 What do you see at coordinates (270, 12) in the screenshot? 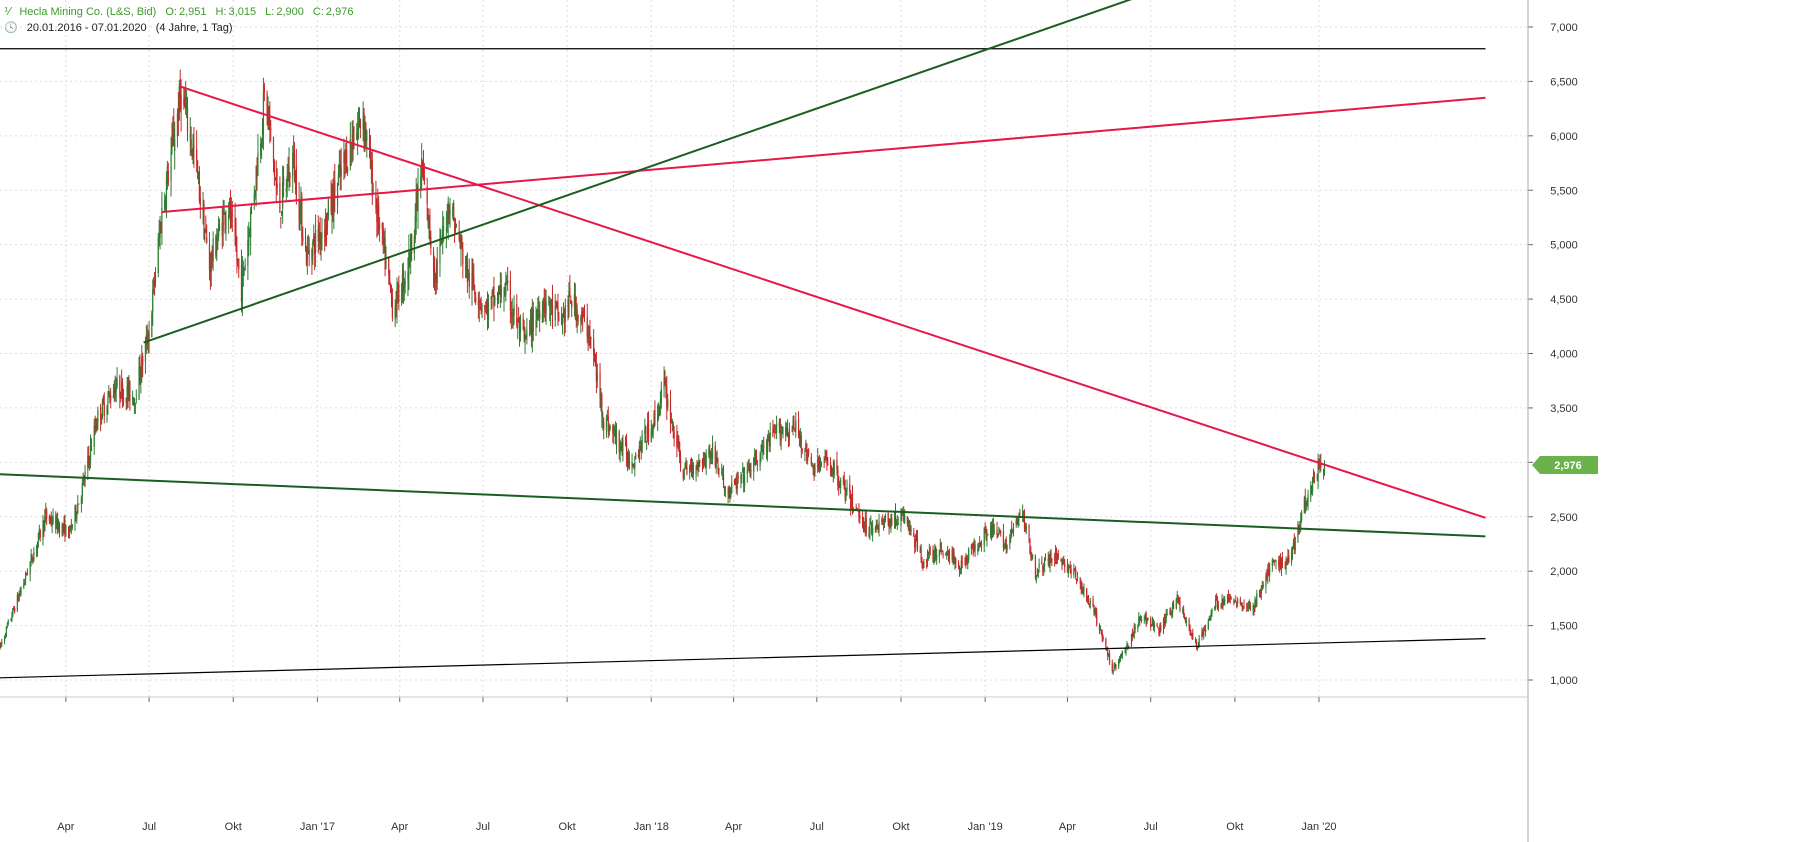
I see `low-label: L:` at bounding box center [270, 12].